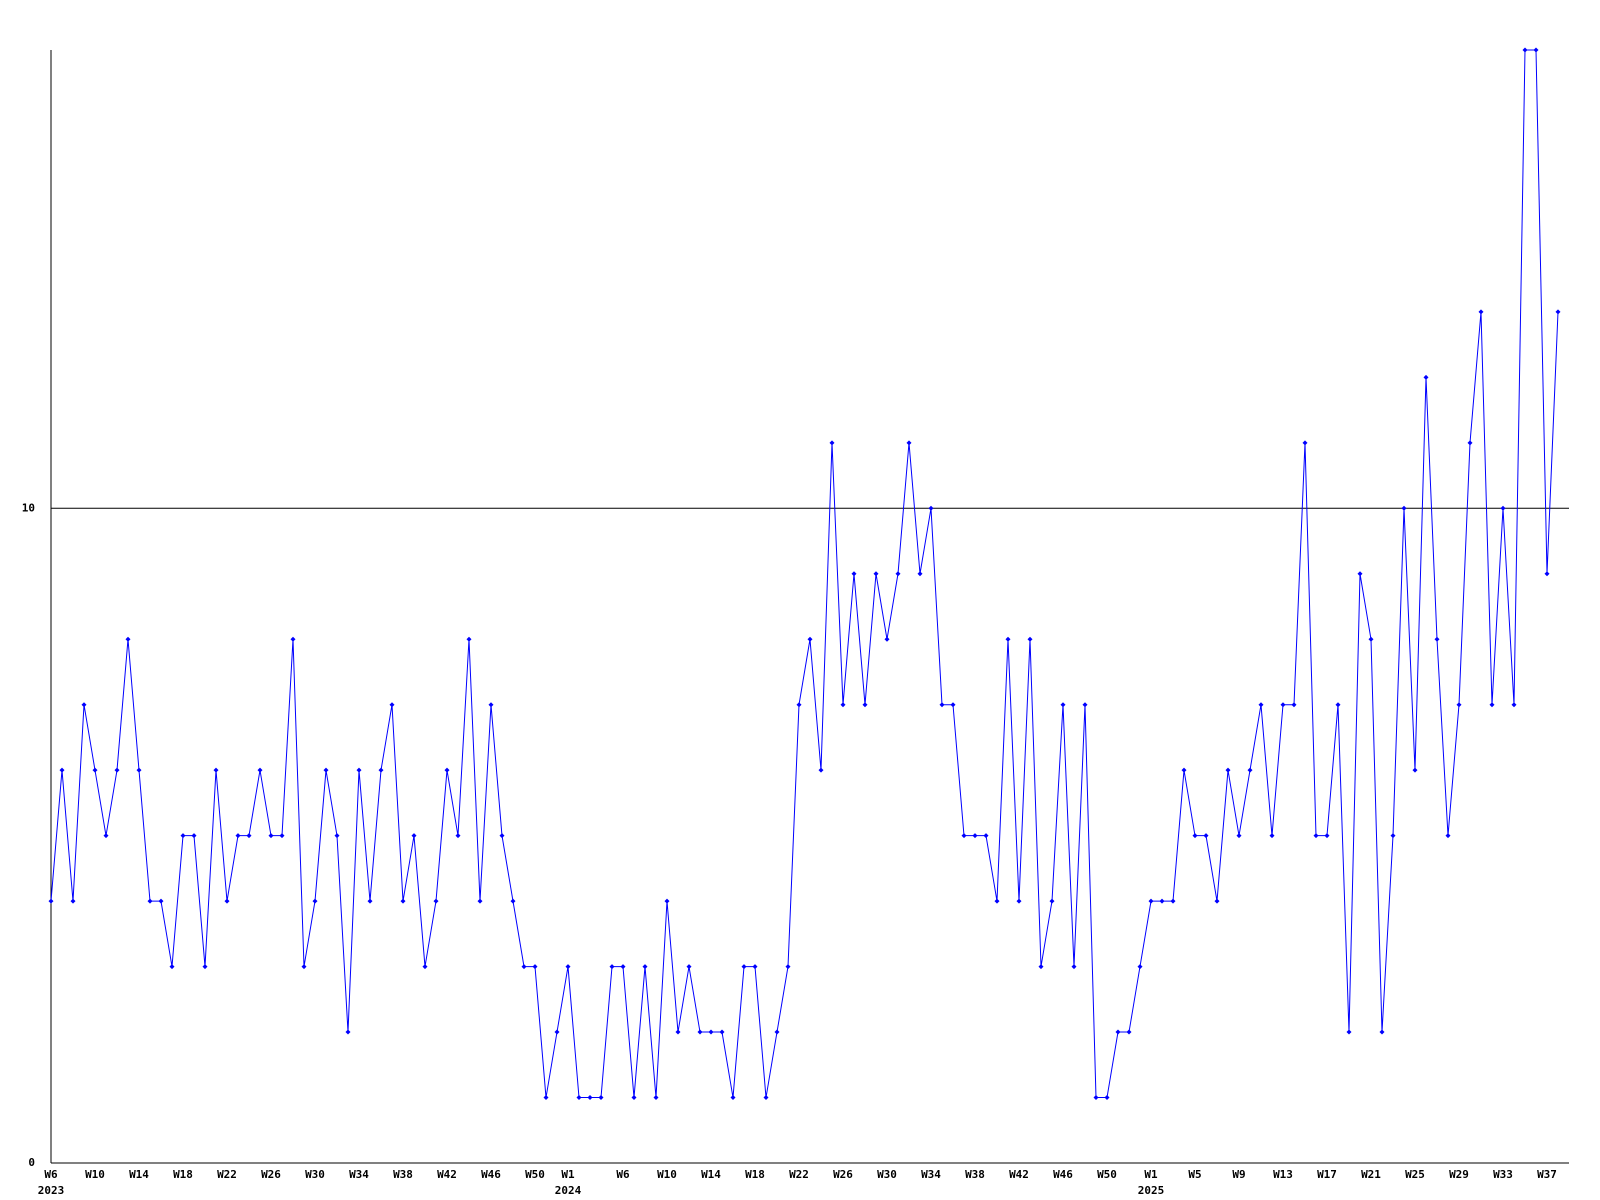  Describe the element at coordinates (1459, 1174) in the screenshot. I see `x-tick-label: W29` at that location.